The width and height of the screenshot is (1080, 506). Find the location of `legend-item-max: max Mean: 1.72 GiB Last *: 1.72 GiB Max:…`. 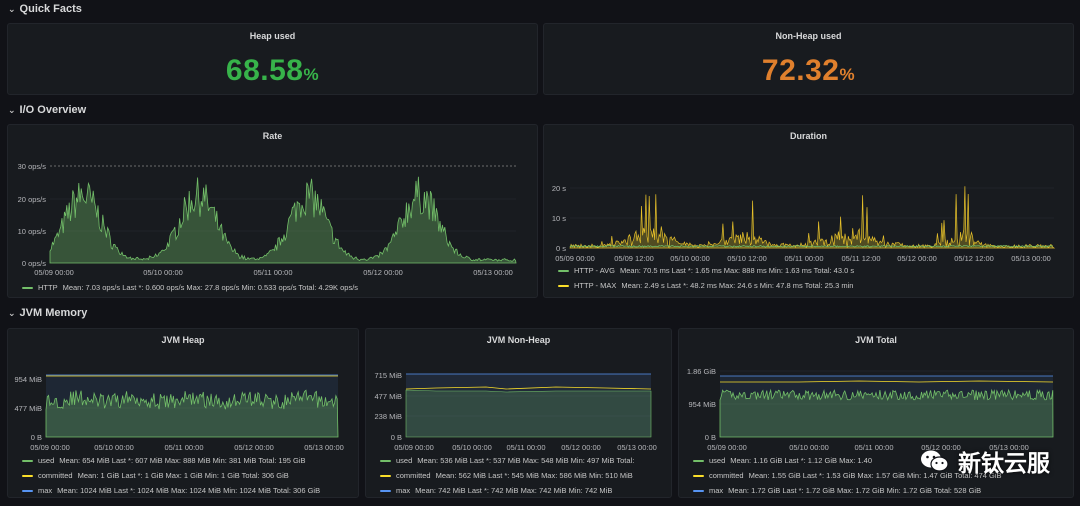

legend-item-max: max Mean: 1.72 GiB Last *: 1.72 GiB Max:… is located at coordinates (847, 490).